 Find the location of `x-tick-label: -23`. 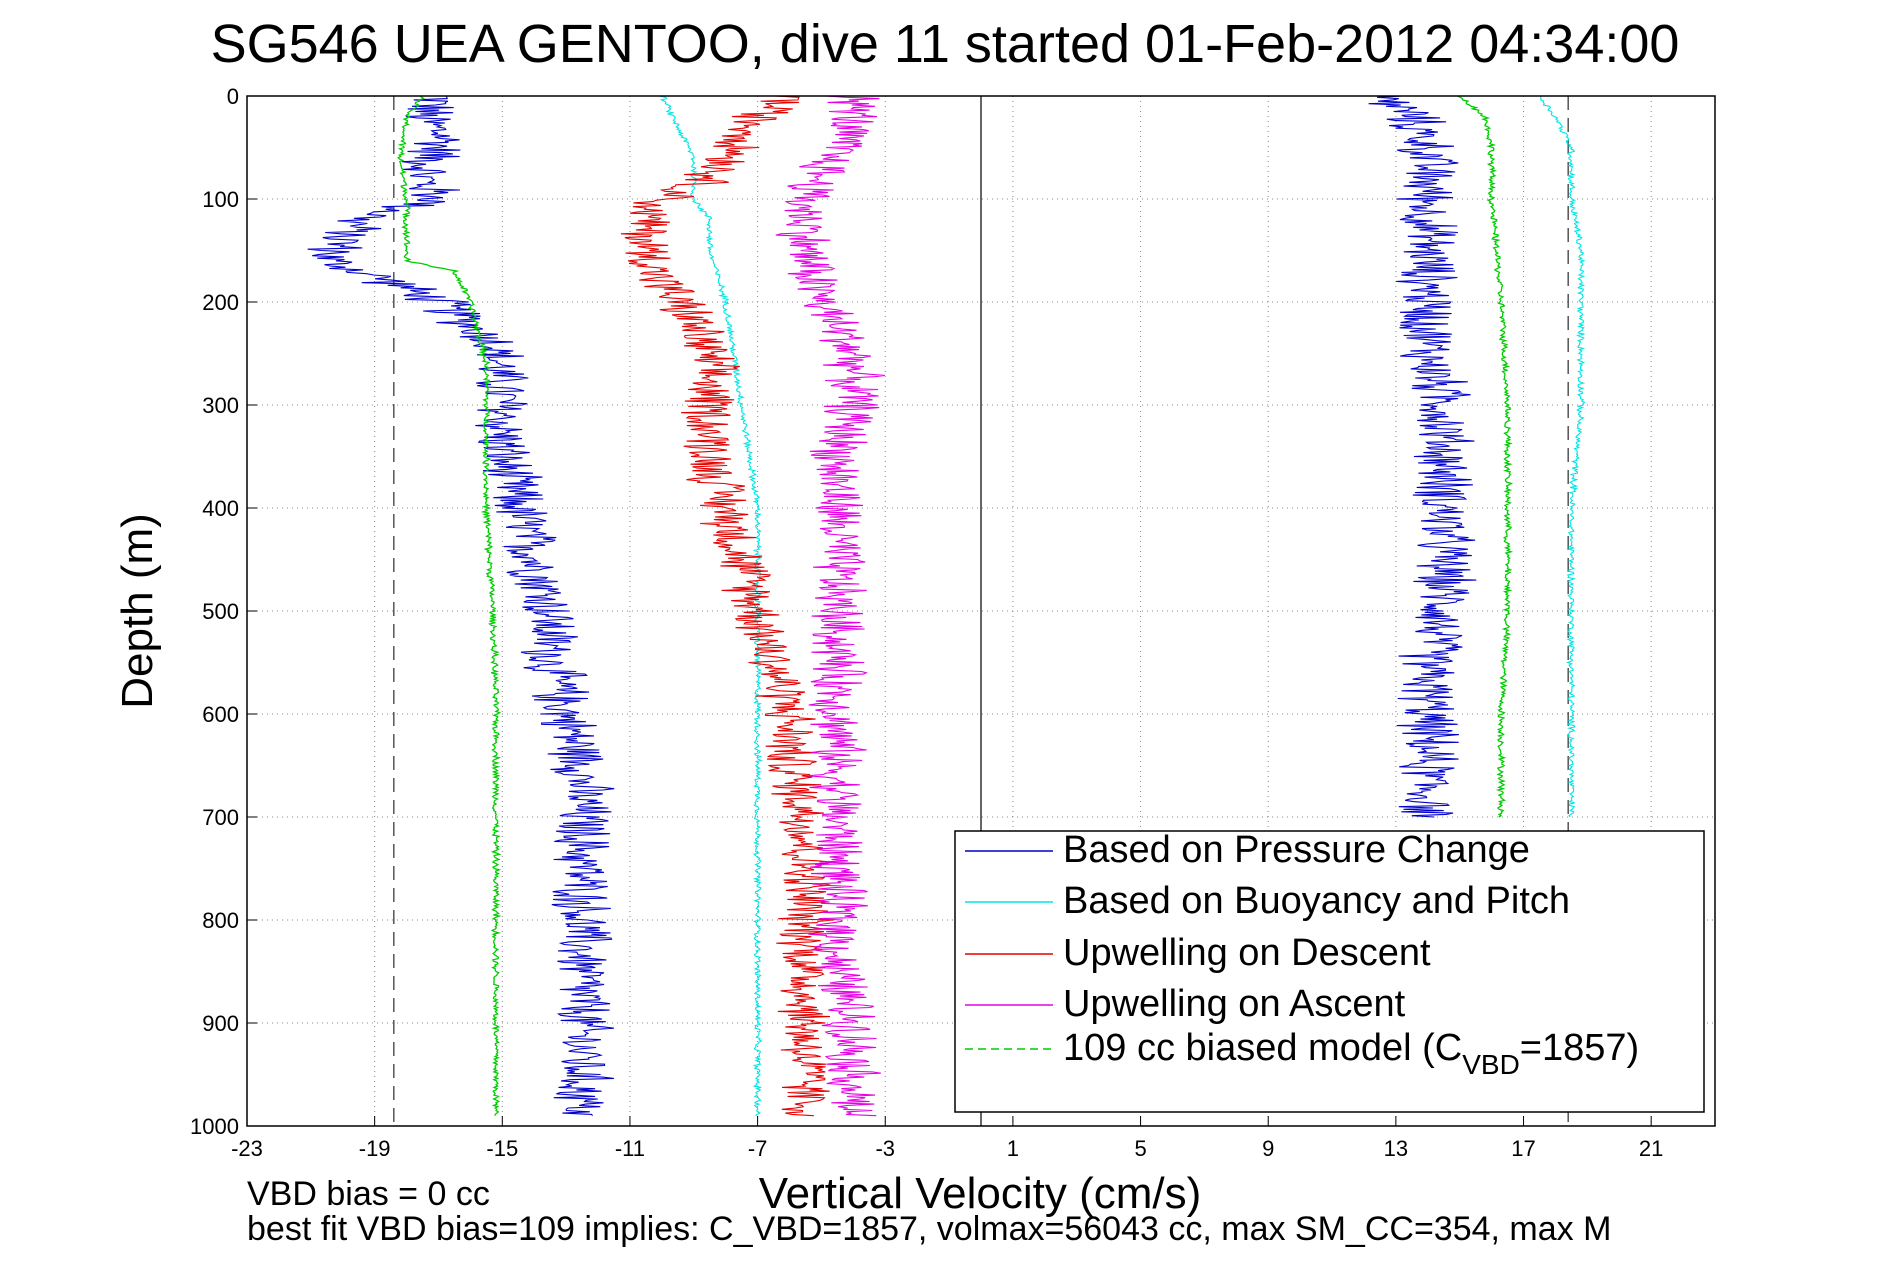

x-tick-label: -23 is located at coordinates (247, 1148).